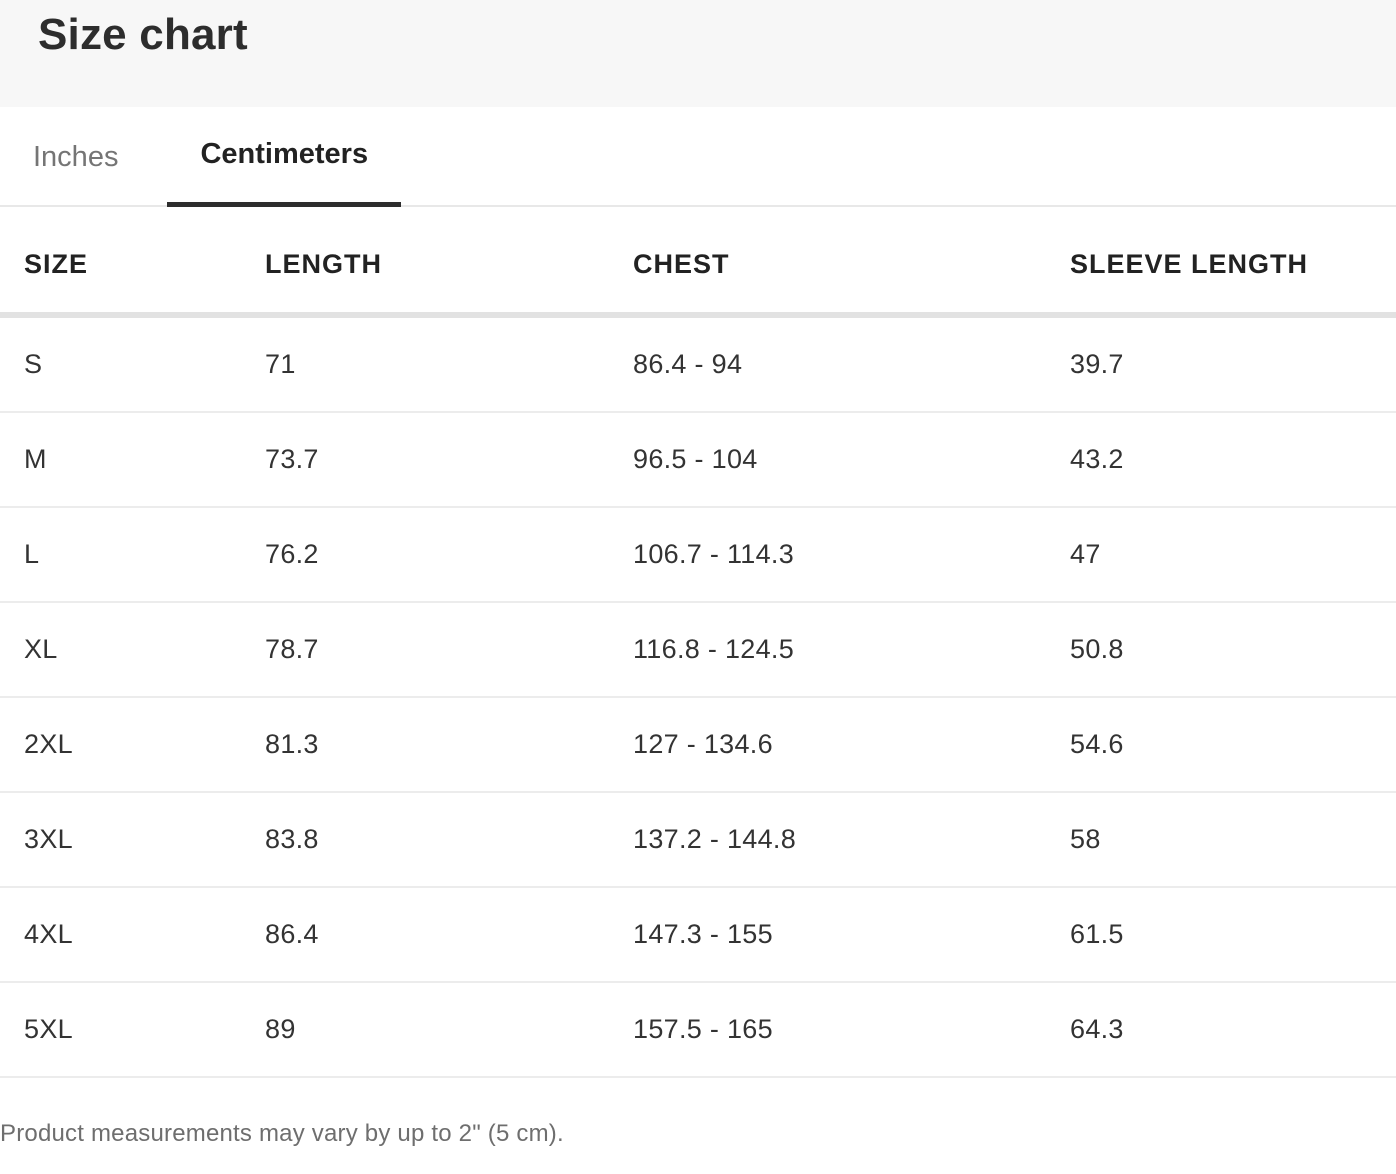 This screenshot has height=1174, width=1396. What do you see at coordinates (33, 364) in the screenshot?
I see `size-cell: S` at bounding box center [33, 364].